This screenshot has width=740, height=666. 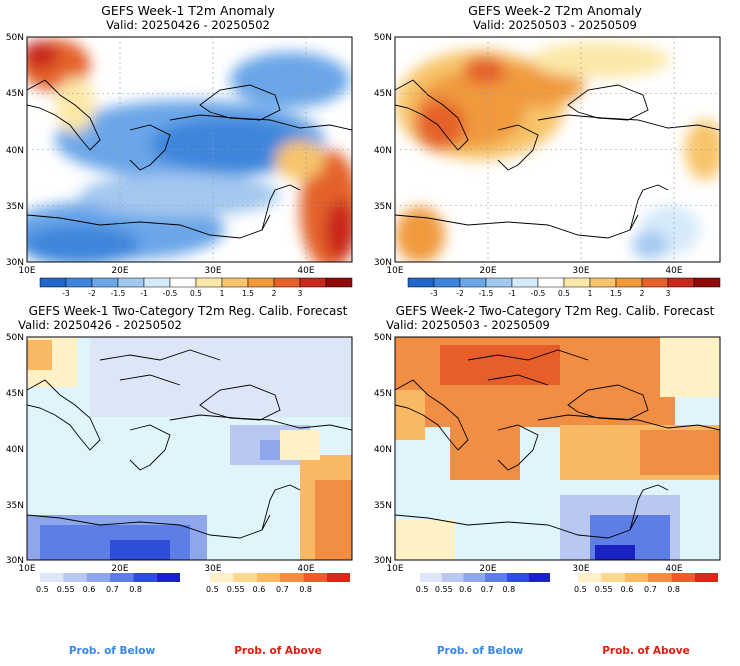 I want to click on panel-valid-dates: Valid: 20250503 - 20250509, so click(x=555, y=25).